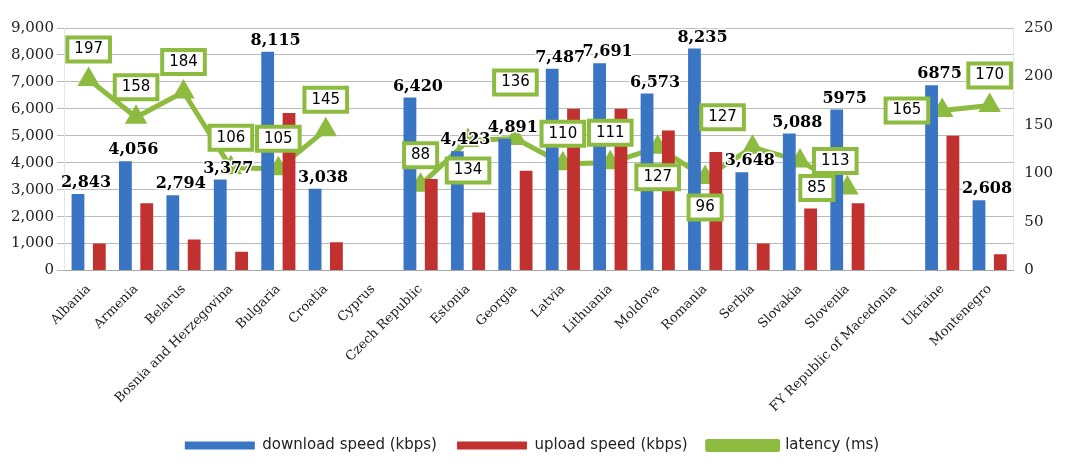 Image resolution: width=1074 pixels, height=471 pixels. What do you see at coordinates (349, 444) in the screenshot?
I see `legend-label: download speed (kbps)` at bounding box center [349, 444].